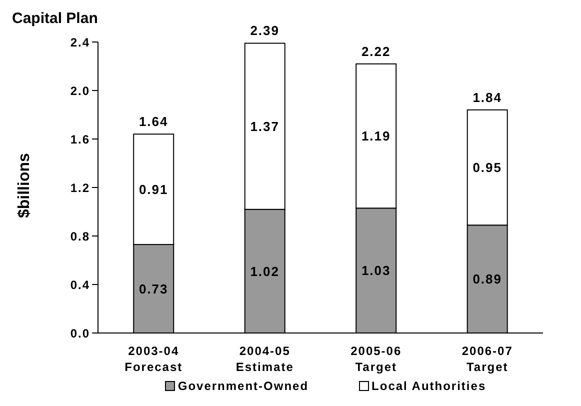 This screenshot has height=406, width=581. I want to click on y-axis-title: $billions, so click(25, 185).